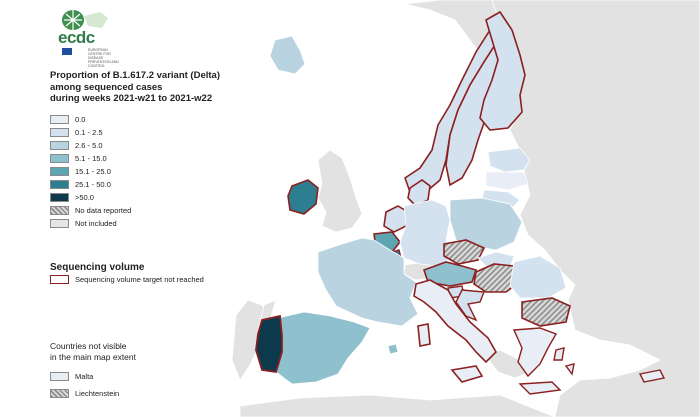  Describe the element at coordinates (145, 223) in the screenshot. I see `legend-row: Not included` at that location.